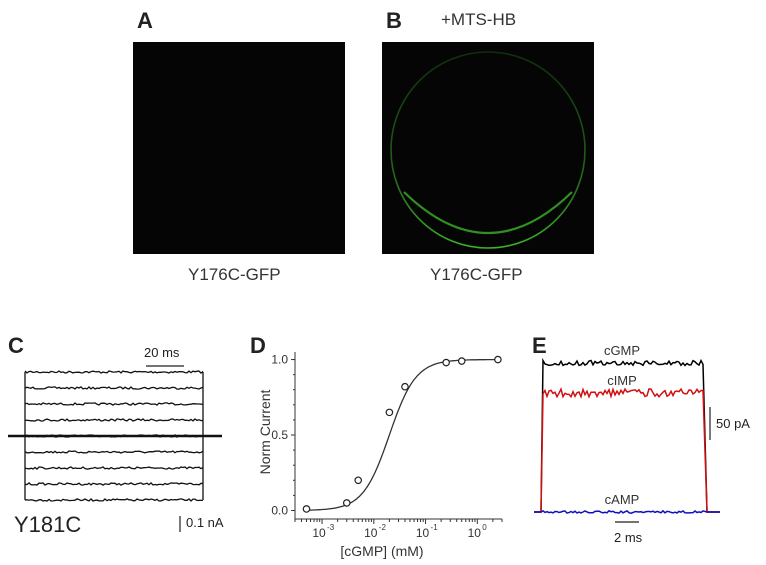 The width and height of the screenshot is (766, 565). What do you see at coordinates (479, 19) in the screenshot?
I see `panel-b-title: +MTS-HB` at bounding box center [479, 19].